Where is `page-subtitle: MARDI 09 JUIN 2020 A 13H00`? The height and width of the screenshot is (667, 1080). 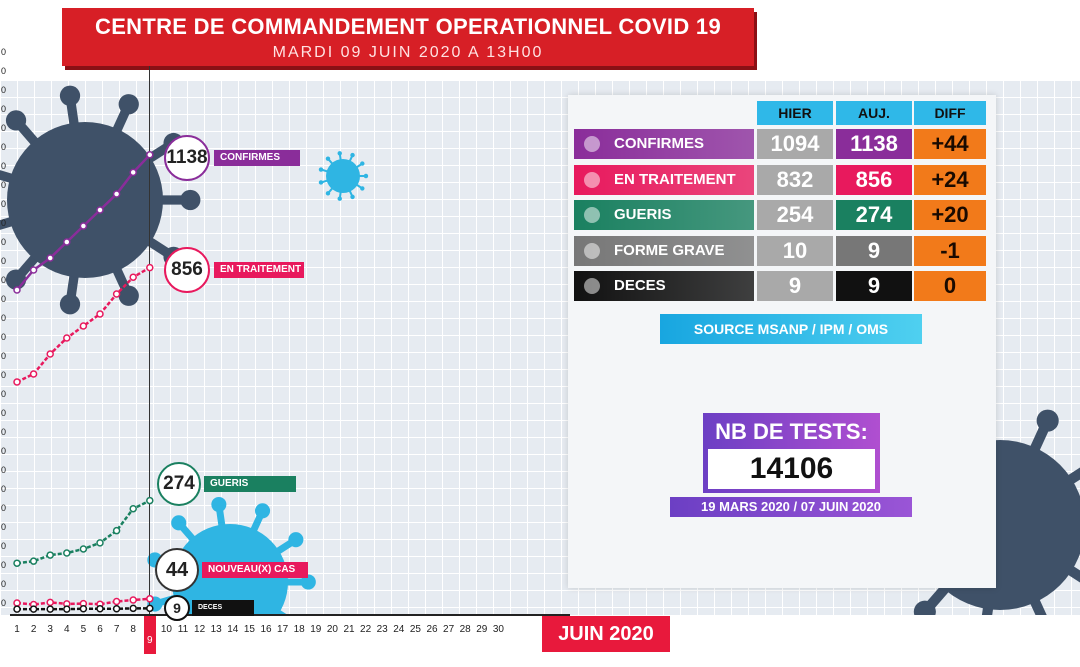 page-subtitle: MARDI 09 JUIN 2020 A 13H00 is located at coordinates (408, 52).